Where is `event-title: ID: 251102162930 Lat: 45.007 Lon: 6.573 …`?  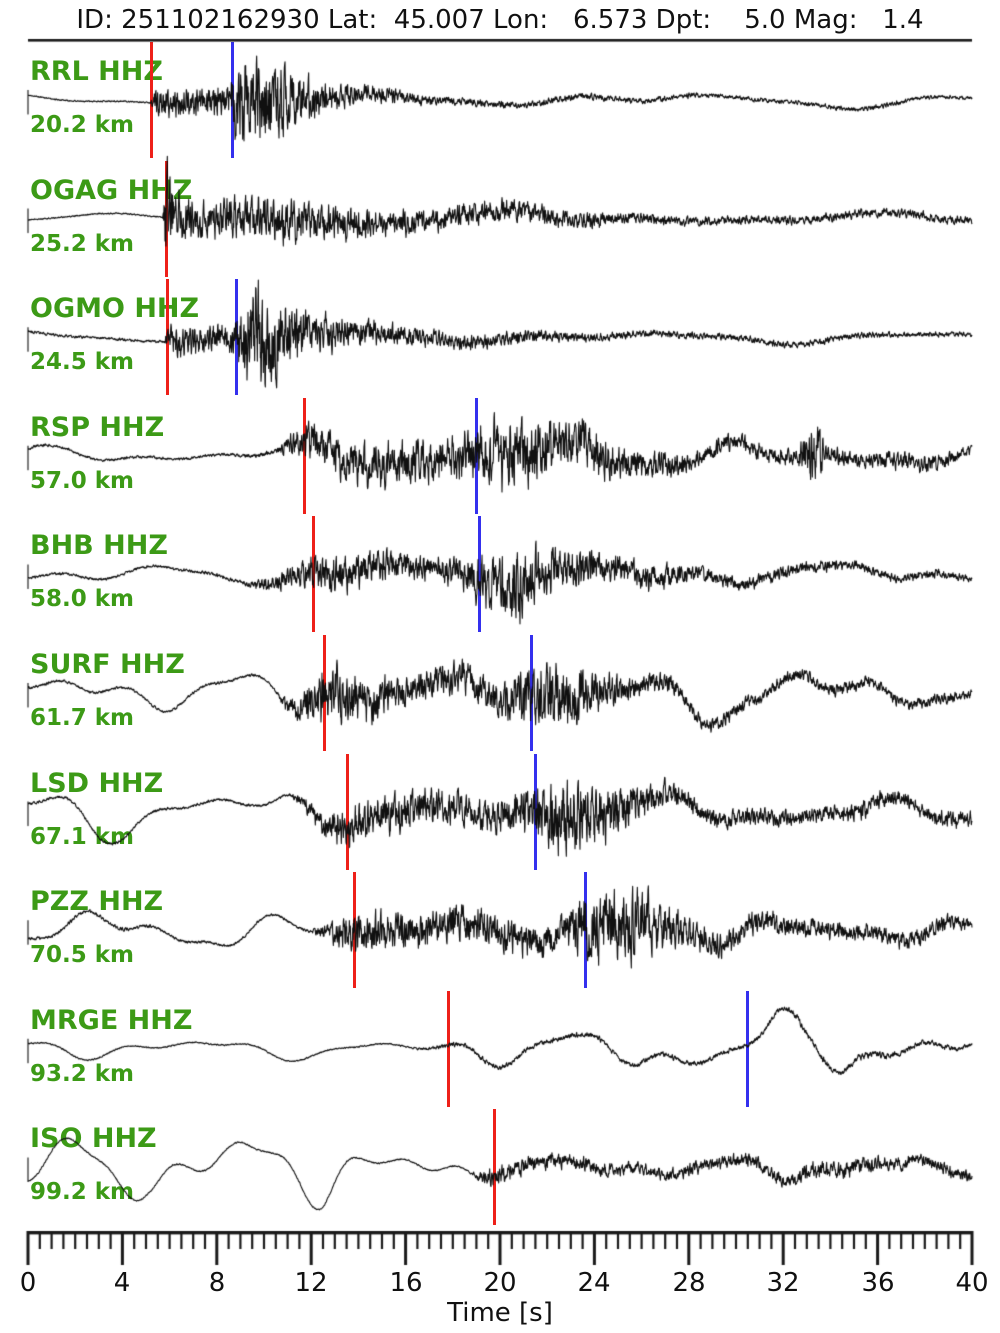
event-title: ID: 251102162930 Lat: 45.007 Lon: 6.573 … is located at coordinates (500, 20).